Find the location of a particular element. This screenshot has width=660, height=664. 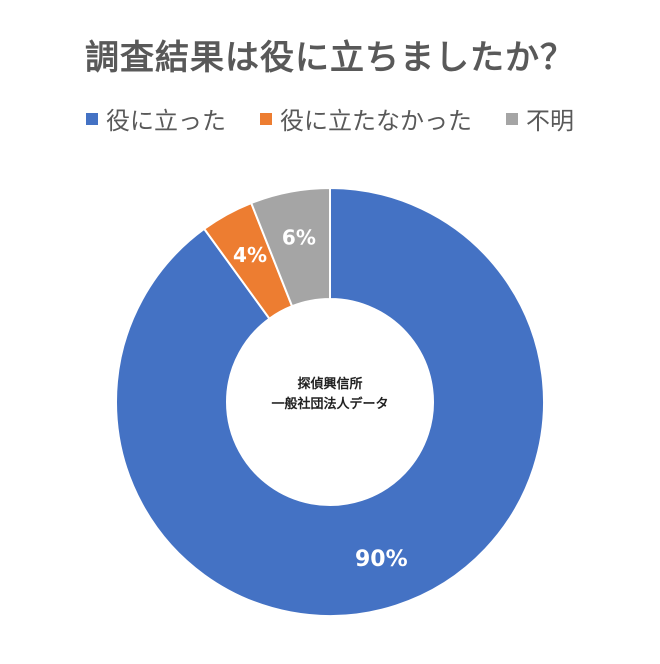

legend-swatch-not-helpful is located at coordinates (266, 118).